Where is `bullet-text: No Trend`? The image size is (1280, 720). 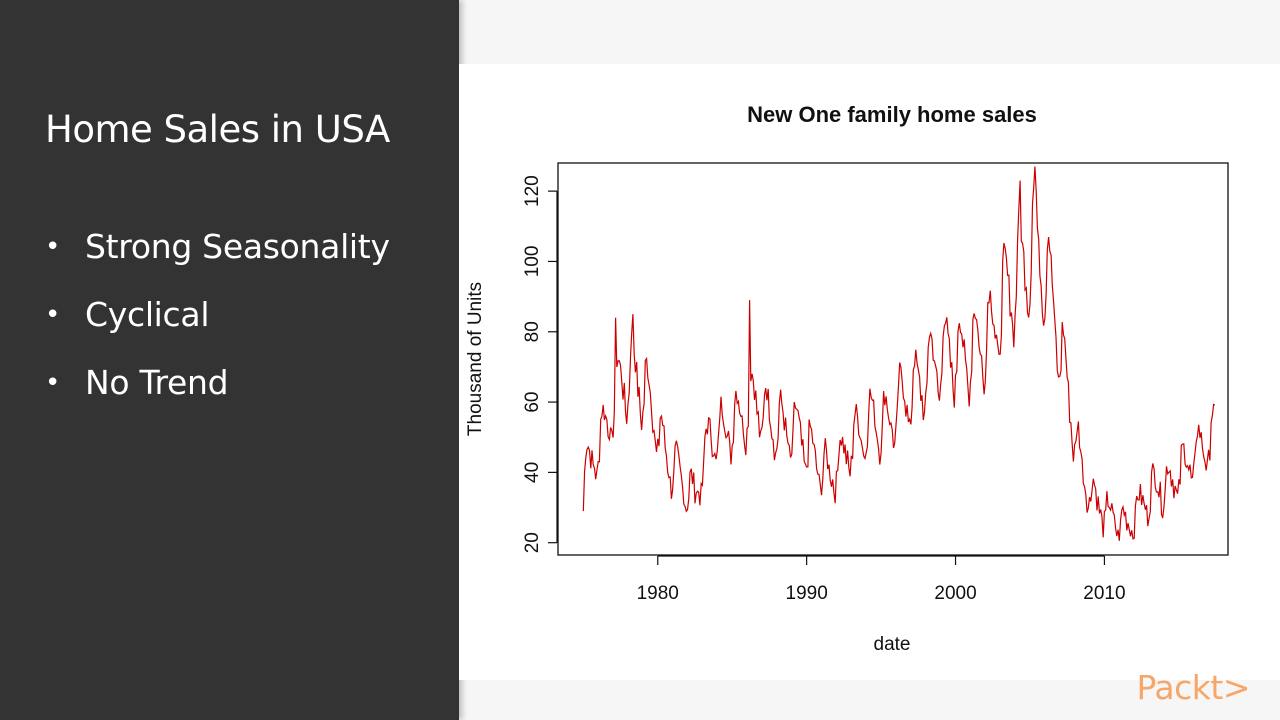 bullet-text: No Trend is located at coordinates (157, 382).